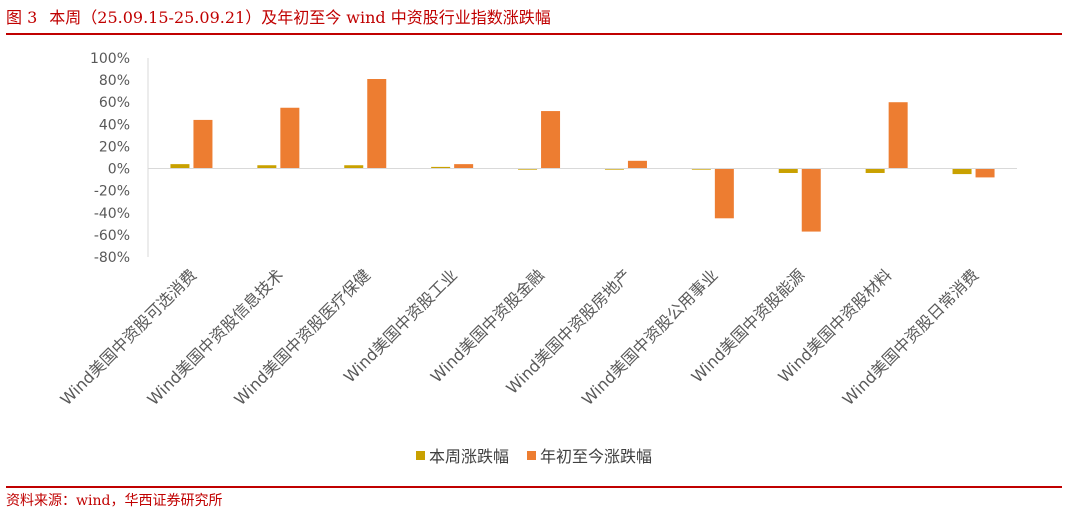 The width and height of the screenshot is (1068, 513). What do you see at coordinates (114, 501) in the screenshot?
I see `source-note: 资料来源：wind，华西证券研究所` at bounding box center [114, 501].